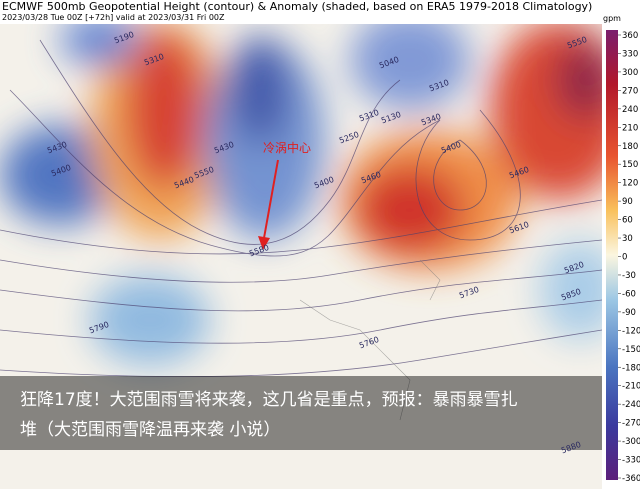 Image resolution: width=640 pixels, height=493 pixels. What do you see at coordinates (627, 221) in the screenshot?
I see `colorbar-tick-label: 60` at bounding box center [627, 221].